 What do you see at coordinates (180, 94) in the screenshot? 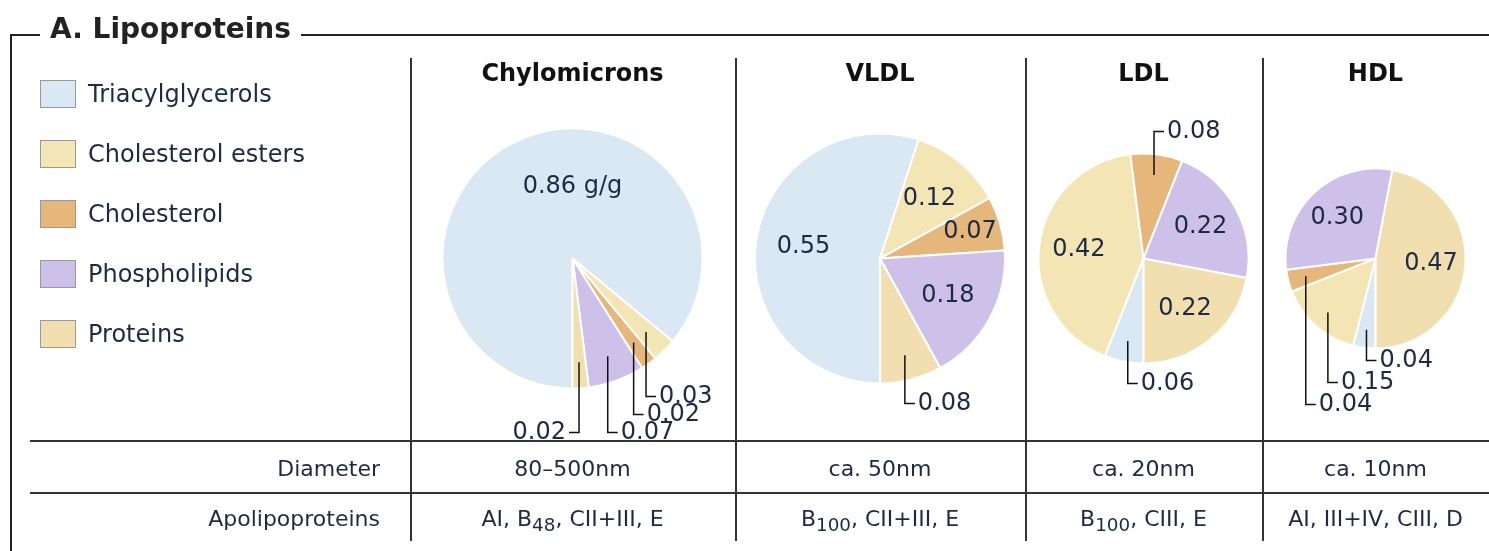
I see `legend-label: Triacylglycerols` at bounding box center [180, 94].